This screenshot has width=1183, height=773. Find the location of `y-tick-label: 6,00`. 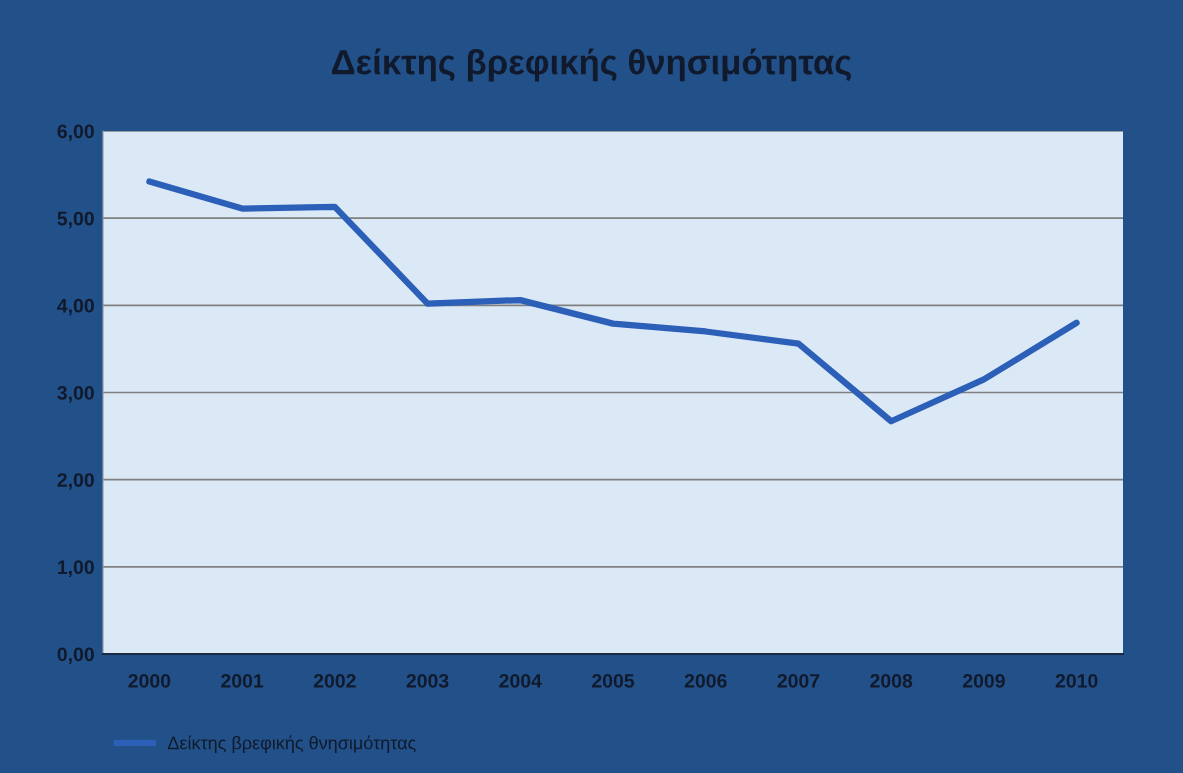

y-tick-label: 6,00 is located at coordinates (75, 133).